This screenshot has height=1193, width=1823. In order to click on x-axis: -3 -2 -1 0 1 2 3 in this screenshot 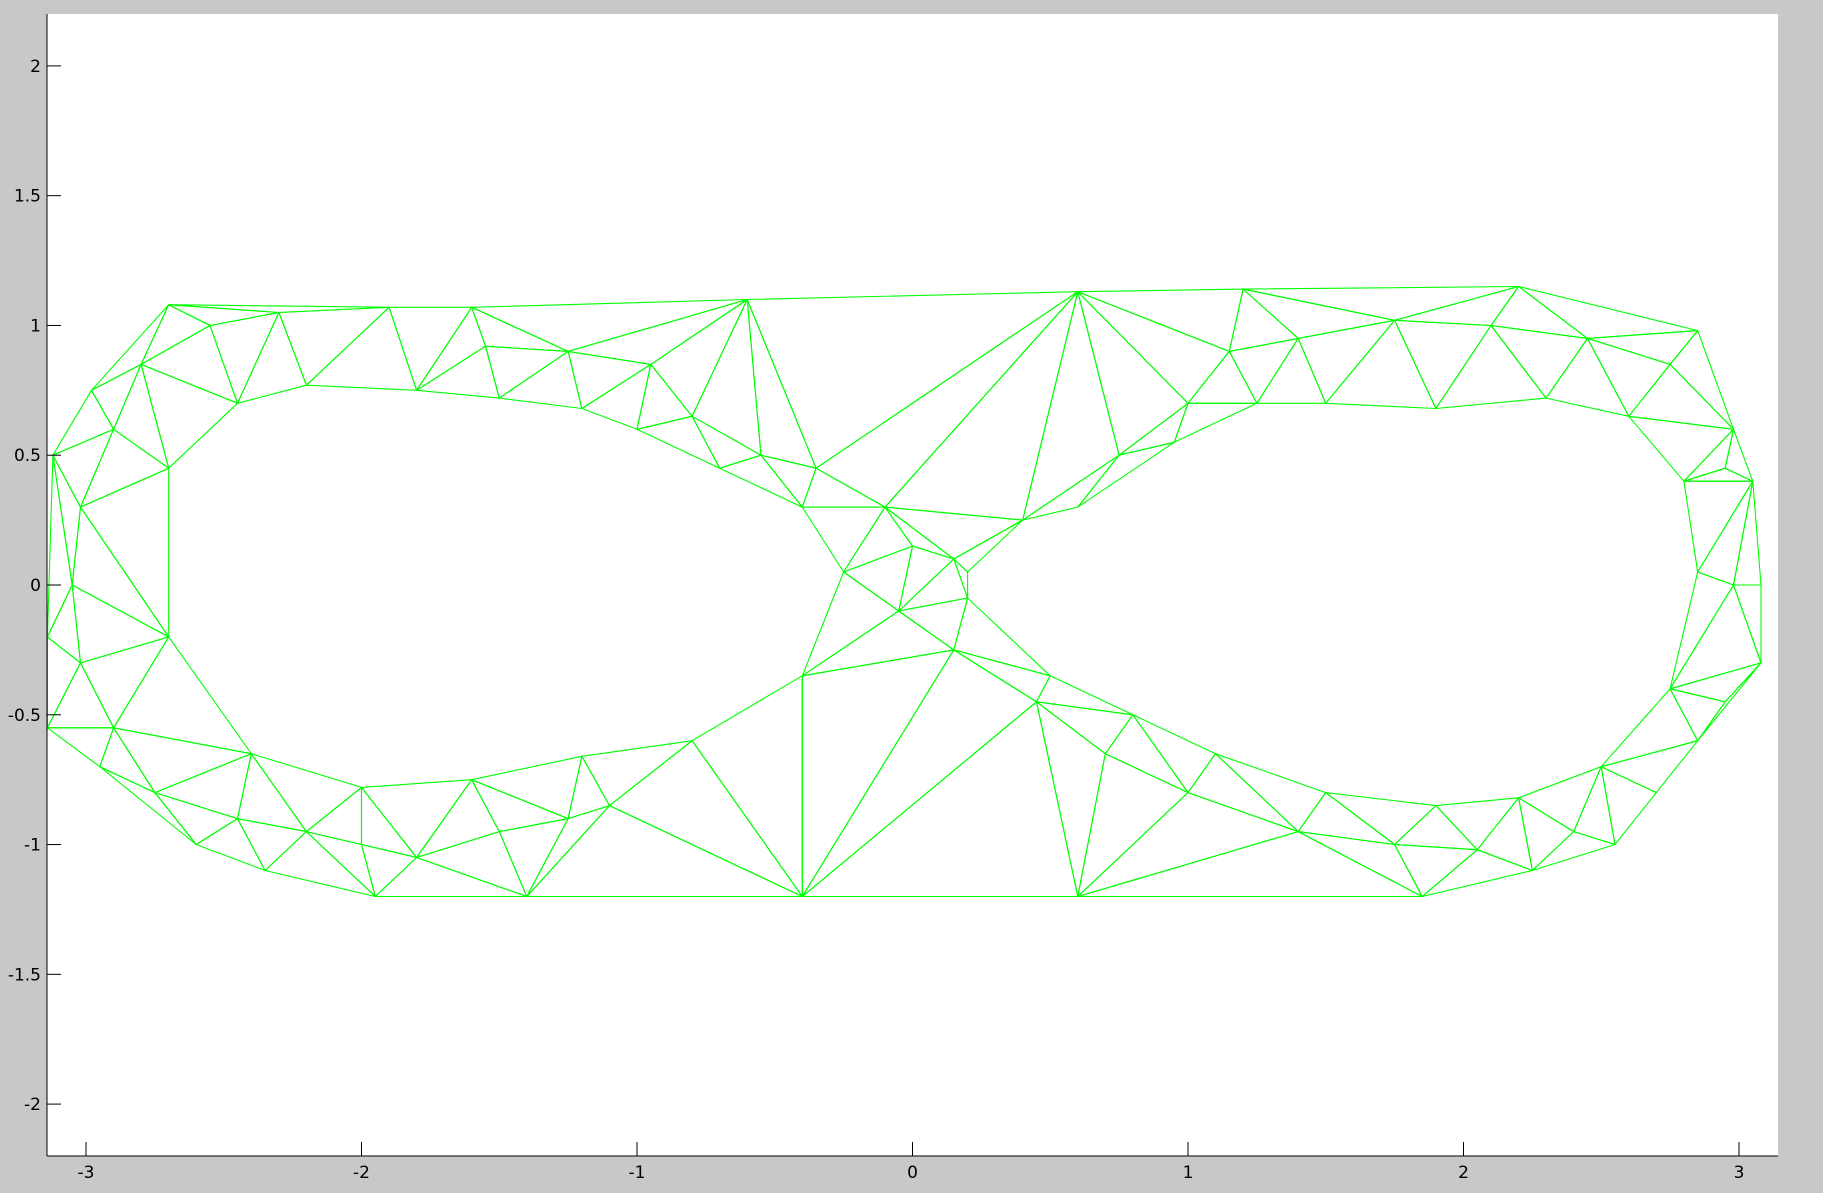, I will do `click(912, 1162)`.